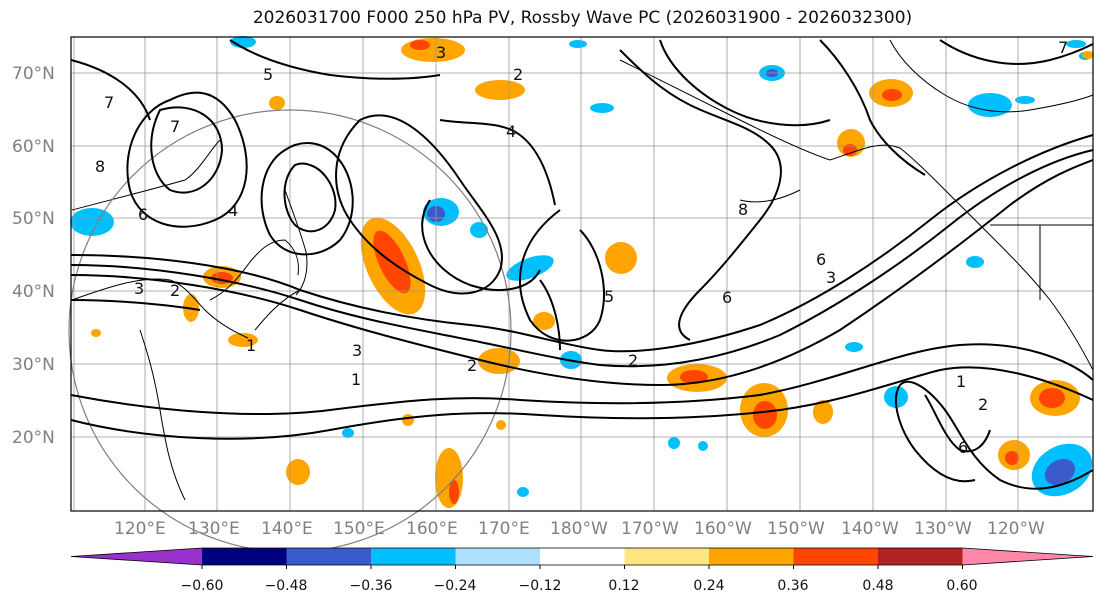 This screenshot has height=604, width=1105. Describe the element at coordinates (1016, 529) in the screenshot. I see `lon-label: 120°W` at that location.